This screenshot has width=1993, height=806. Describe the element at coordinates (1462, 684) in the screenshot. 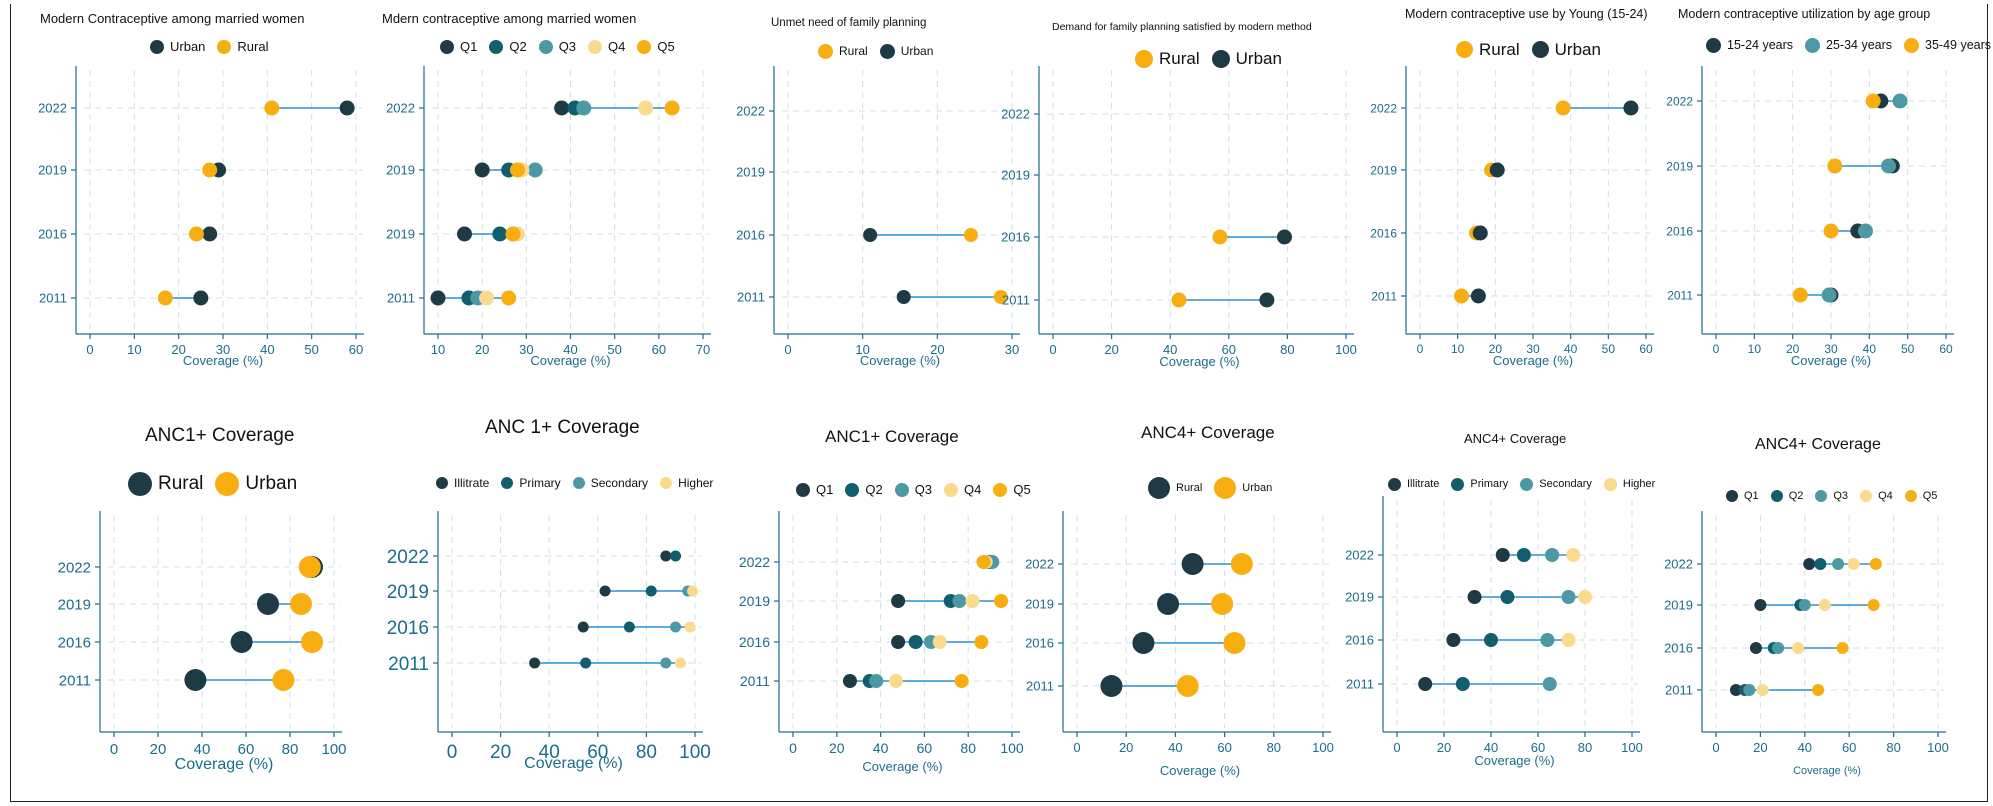

I see `data-point-primary` at that location.